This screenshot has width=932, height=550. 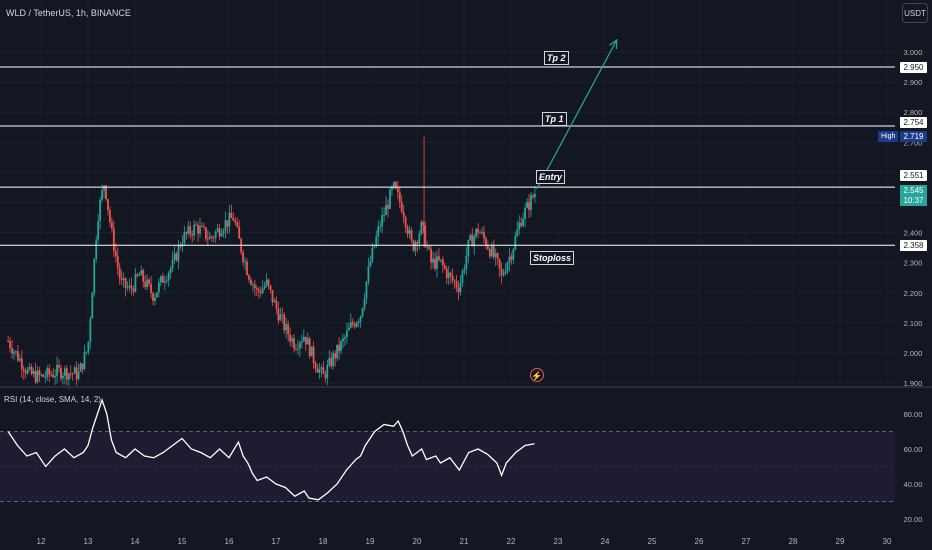 I want to click on projection-arrow-layer, so click(x=577, y=114).